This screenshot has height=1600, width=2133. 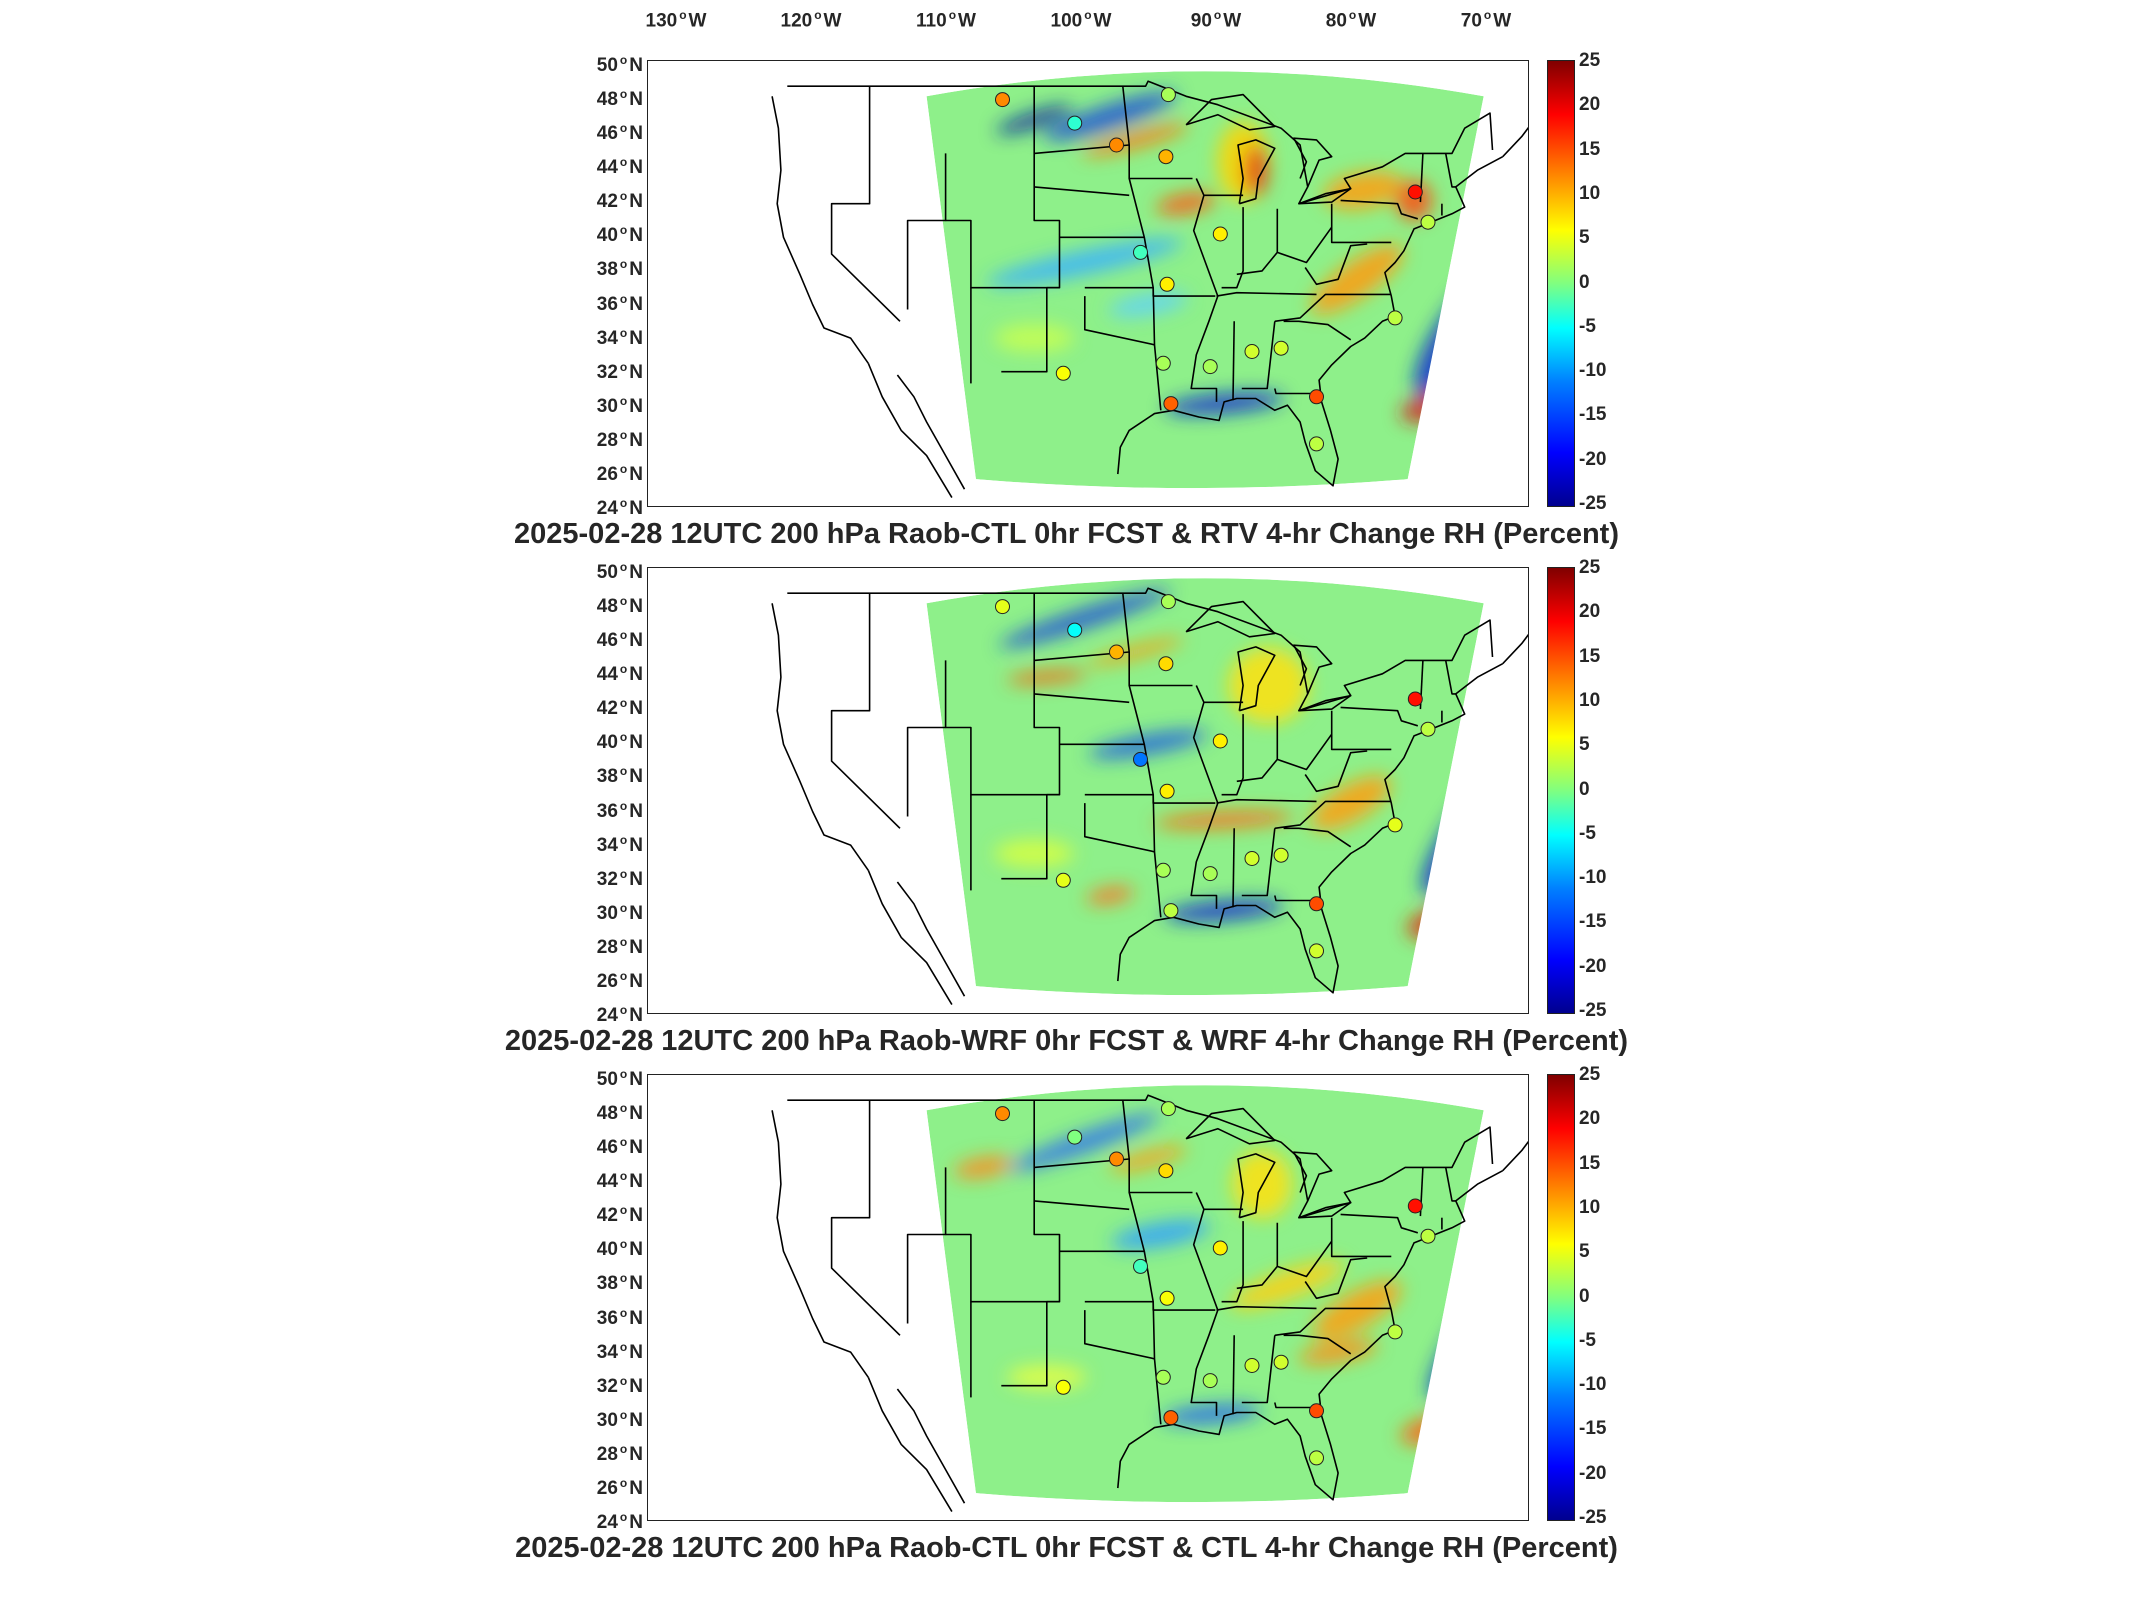 I want to click on latitude-tick-label: 24 o N, so click(x=619, y=1014).